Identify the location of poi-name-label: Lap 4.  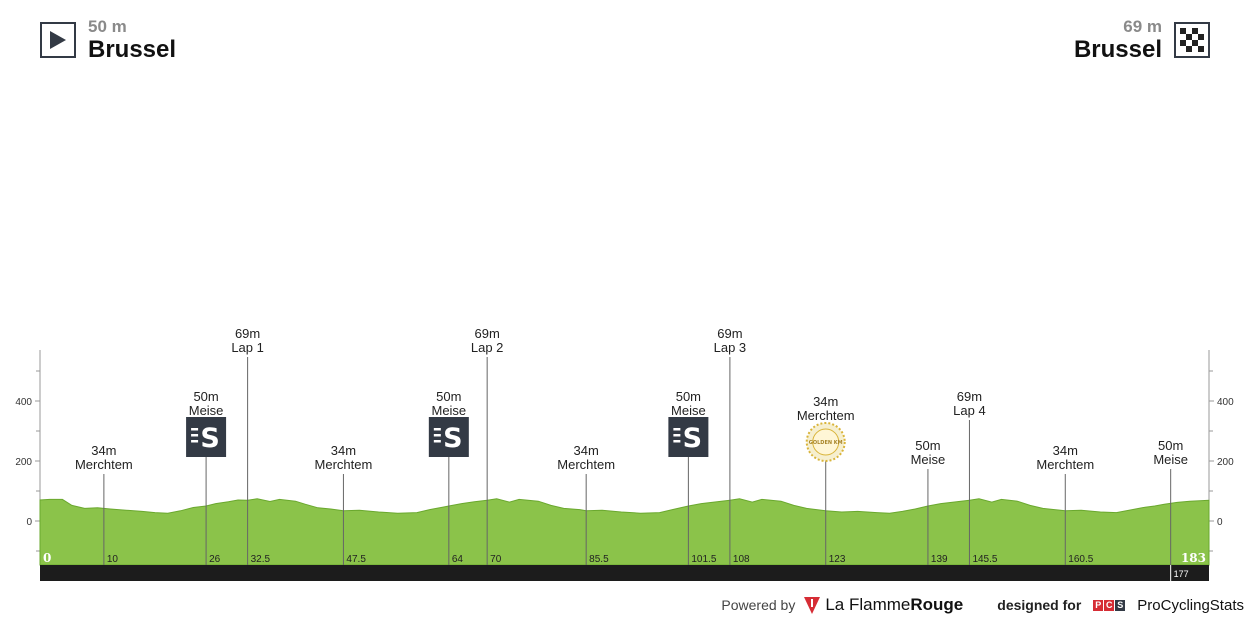
(969, 410).